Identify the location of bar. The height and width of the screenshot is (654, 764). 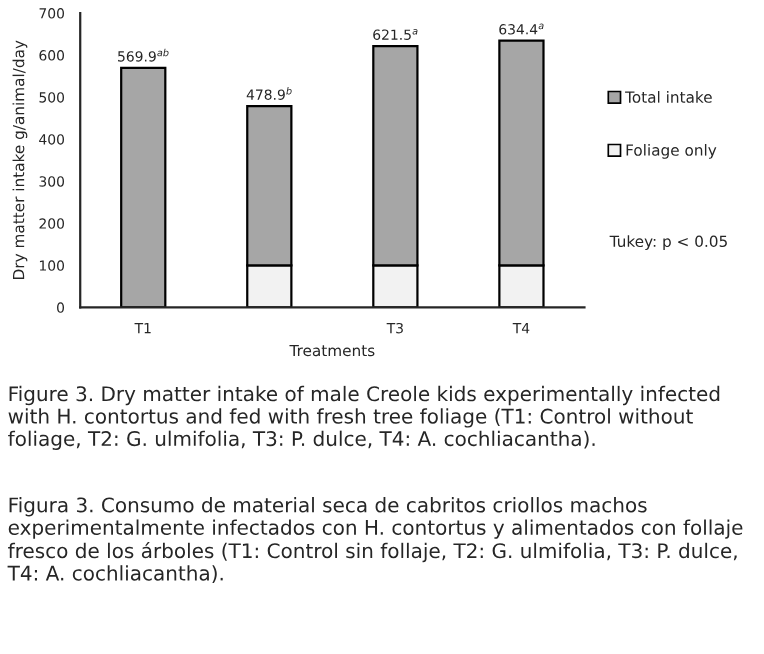
(143, 187).